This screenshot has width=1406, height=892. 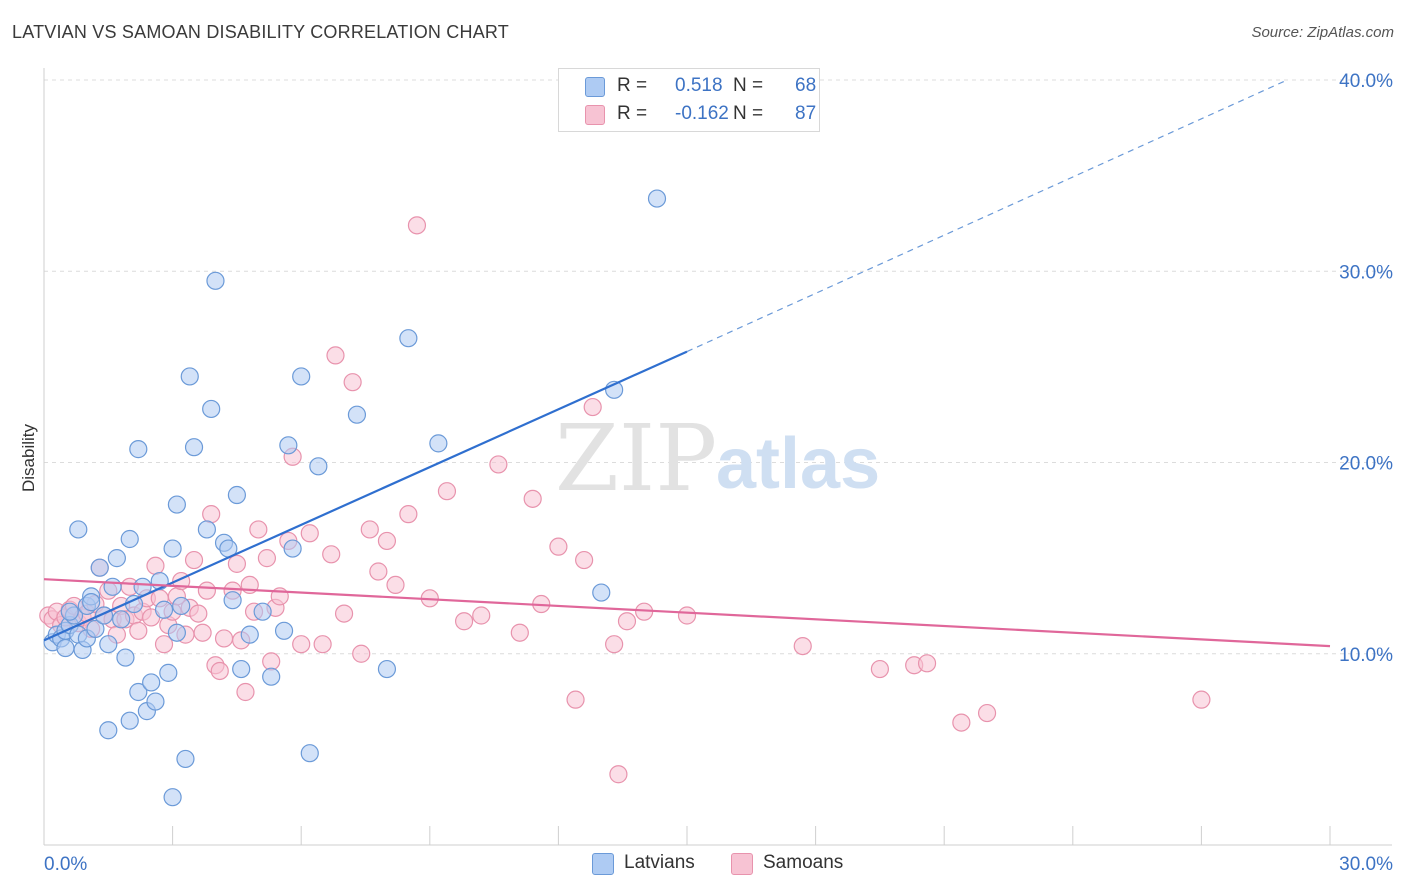 I want to click on y-tick-label: 40.0%, so click(x=1366, y=81).